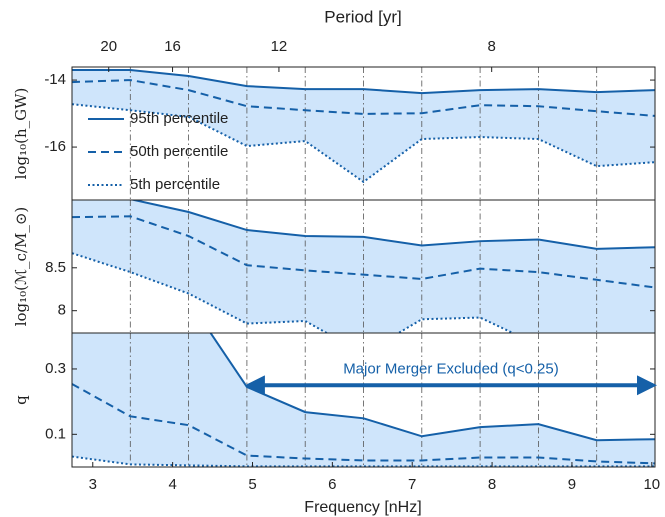  What do you see at coordinates (172, 484) in the screenshot?
I see `x-tick-label: 4` at bounding box center [172, 484].